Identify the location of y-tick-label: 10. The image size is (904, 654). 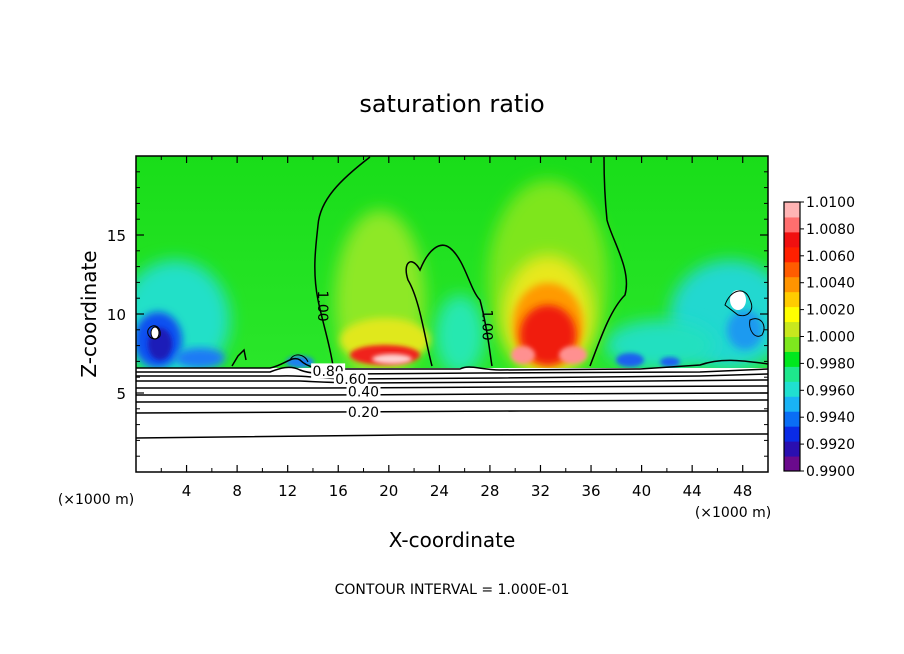
(116, 315).